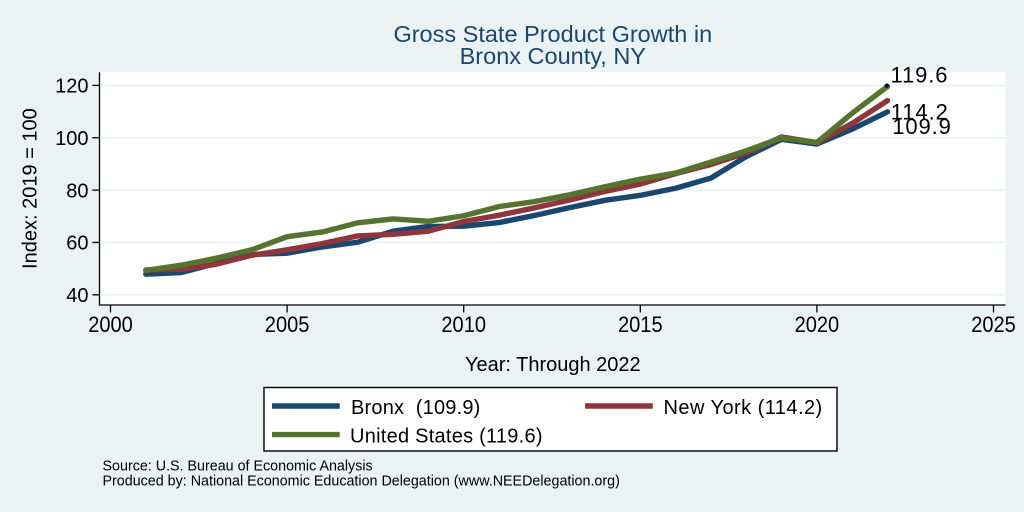 This screenshot has width=1024, height=512. What do you see at coordinates (463, 324) in the screenshot?
I see `svg-text: 2010` at bounding box center [463, 324].